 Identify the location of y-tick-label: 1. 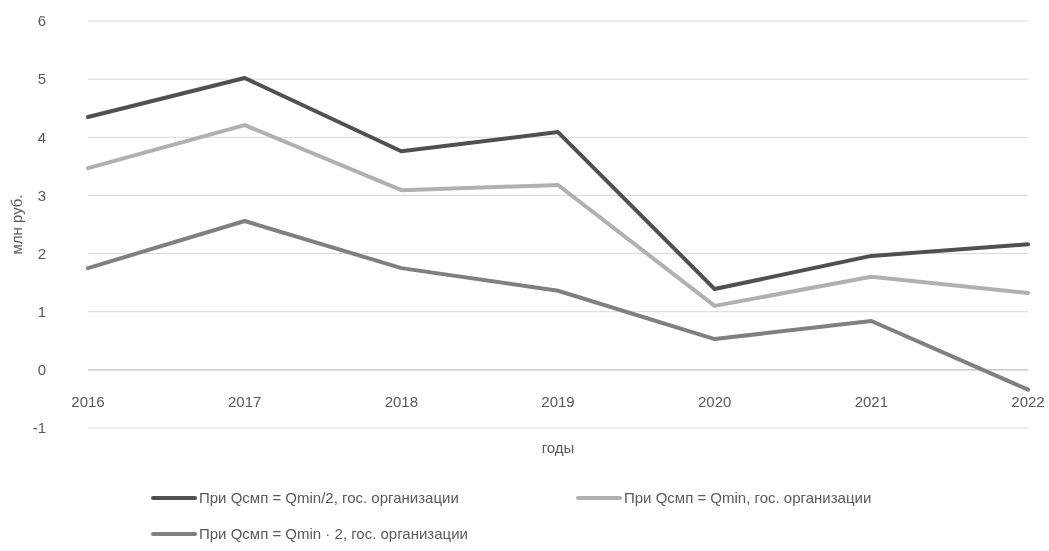
(41, 311).